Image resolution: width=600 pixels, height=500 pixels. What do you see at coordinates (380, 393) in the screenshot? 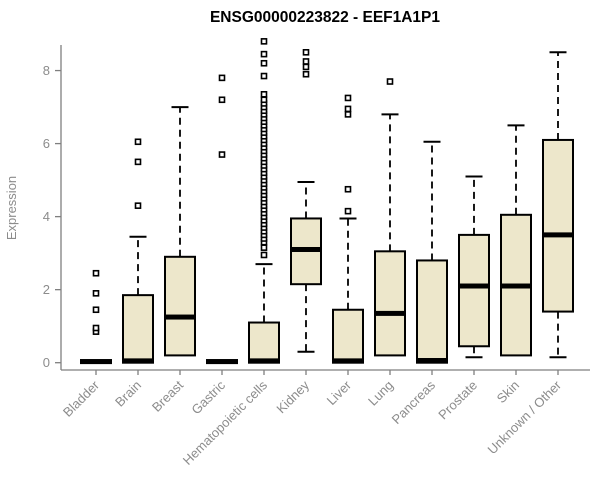
I see `x-category-label: Lung` at bounding box center [380, 393].